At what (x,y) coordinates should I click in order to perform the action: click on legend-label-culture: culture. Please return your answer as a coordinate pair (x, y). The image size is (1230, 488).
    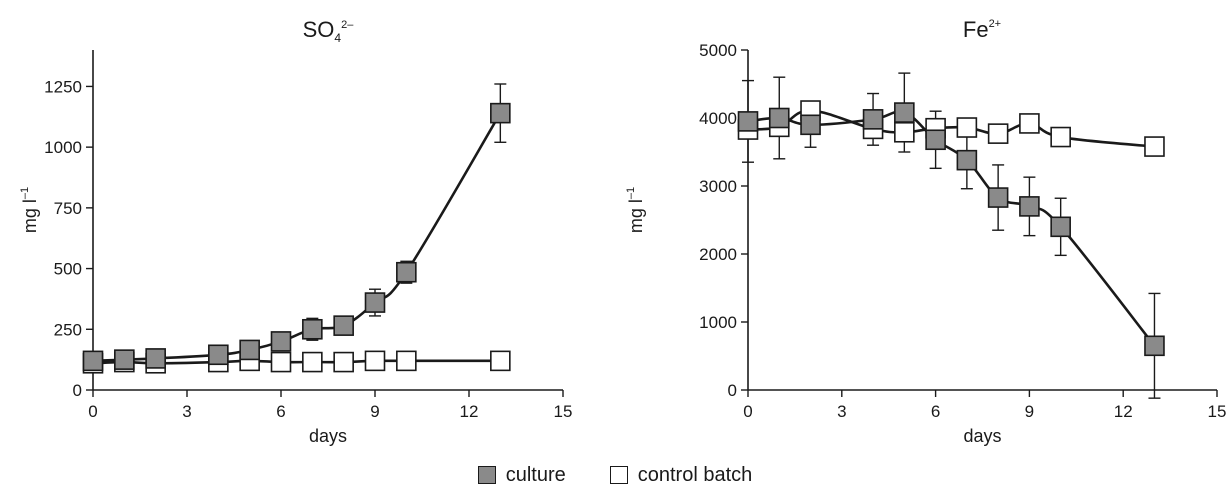
    Looking at the image, I should click on (535, 474).